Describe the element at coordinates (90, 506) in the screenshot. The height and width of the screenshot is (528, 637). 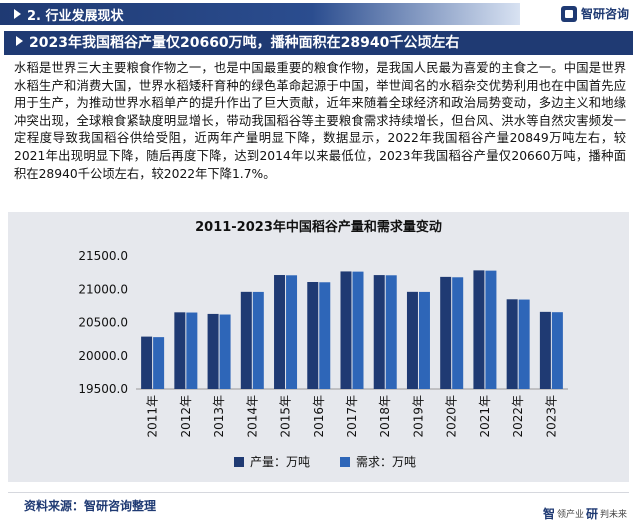
I see `source-note: 资料来源：智研咨询整理` at that location.